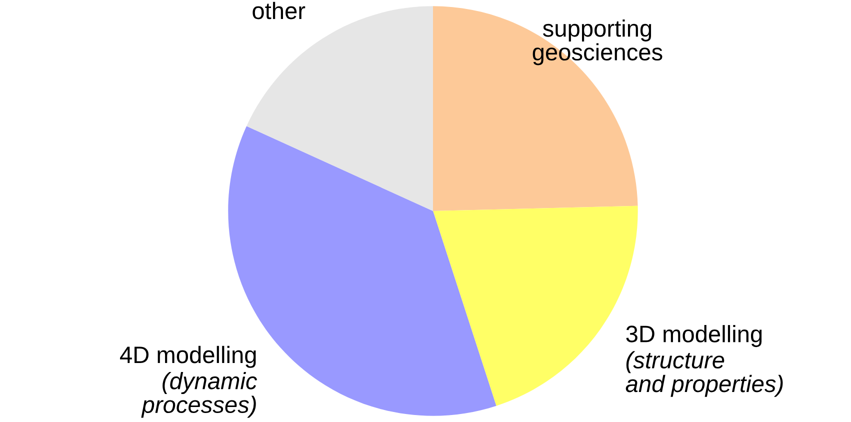  I want to click on slice-label: 4D modelling (dynamic processes), so click(189, 382).